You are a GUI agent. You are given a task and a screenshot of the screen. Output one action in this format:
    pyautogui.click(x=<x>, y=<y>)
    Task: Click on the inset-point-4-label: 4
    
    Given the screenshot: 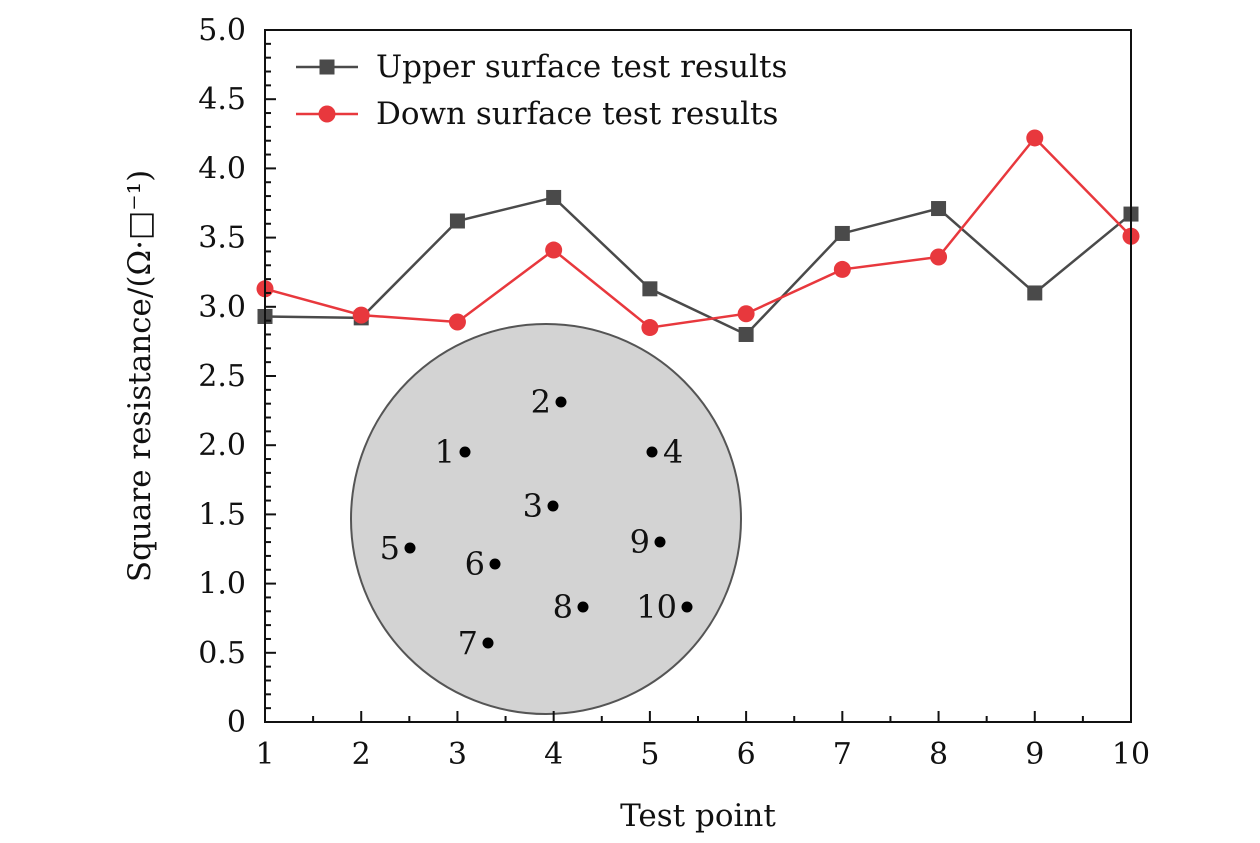 What is the action you would take?
    pyautogui.click(x=673, y=452)
    